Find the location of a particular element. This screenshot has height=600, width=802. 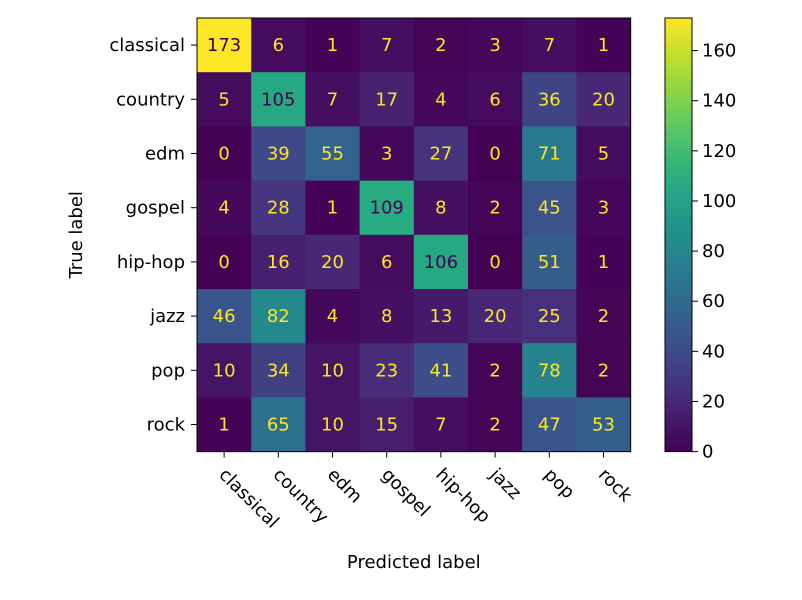

matrix-cell-value: 47 is located at coordinates (549, 425).